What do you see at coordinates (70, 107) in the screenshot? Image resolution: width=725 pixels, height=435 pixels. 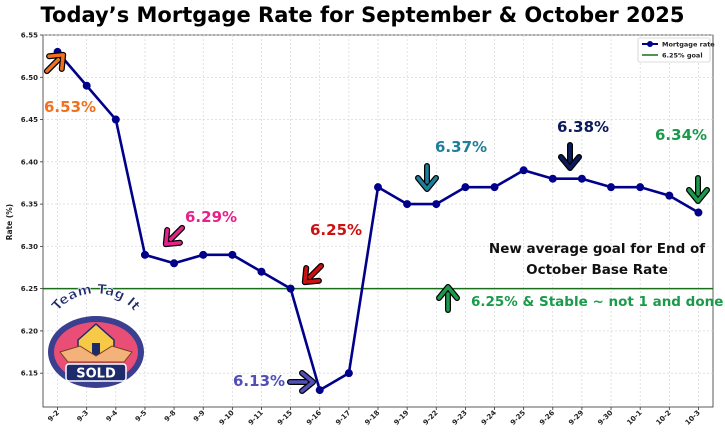 I see `annotation-6-53: 6.53%` at bounding box center [70, 107].